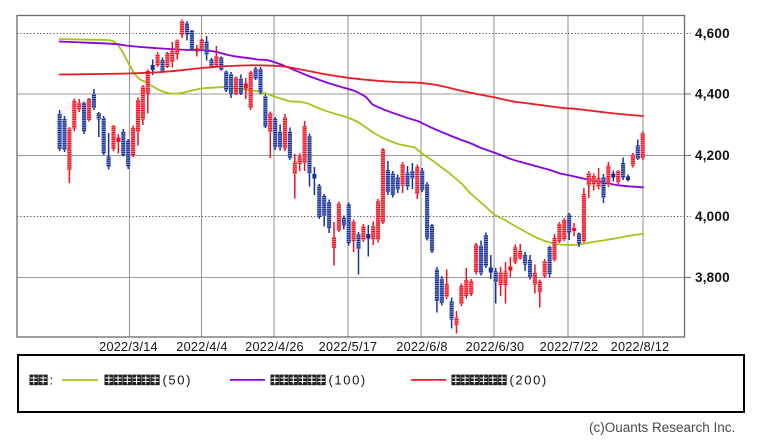 This screenshot has width=760, height=446. I want to click on svg-text: 2022/4/4, so click(201, 347).